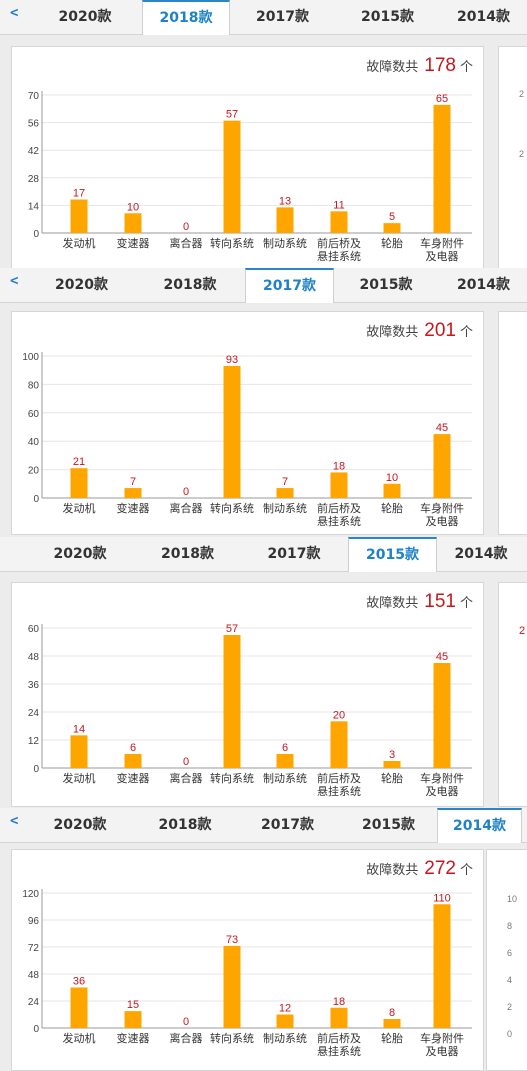 The image size is (527, 1071). Describe the element at coordinates (339, 485) in the screenshot. I see `bar-前后桥及悬挂系统` at that location.